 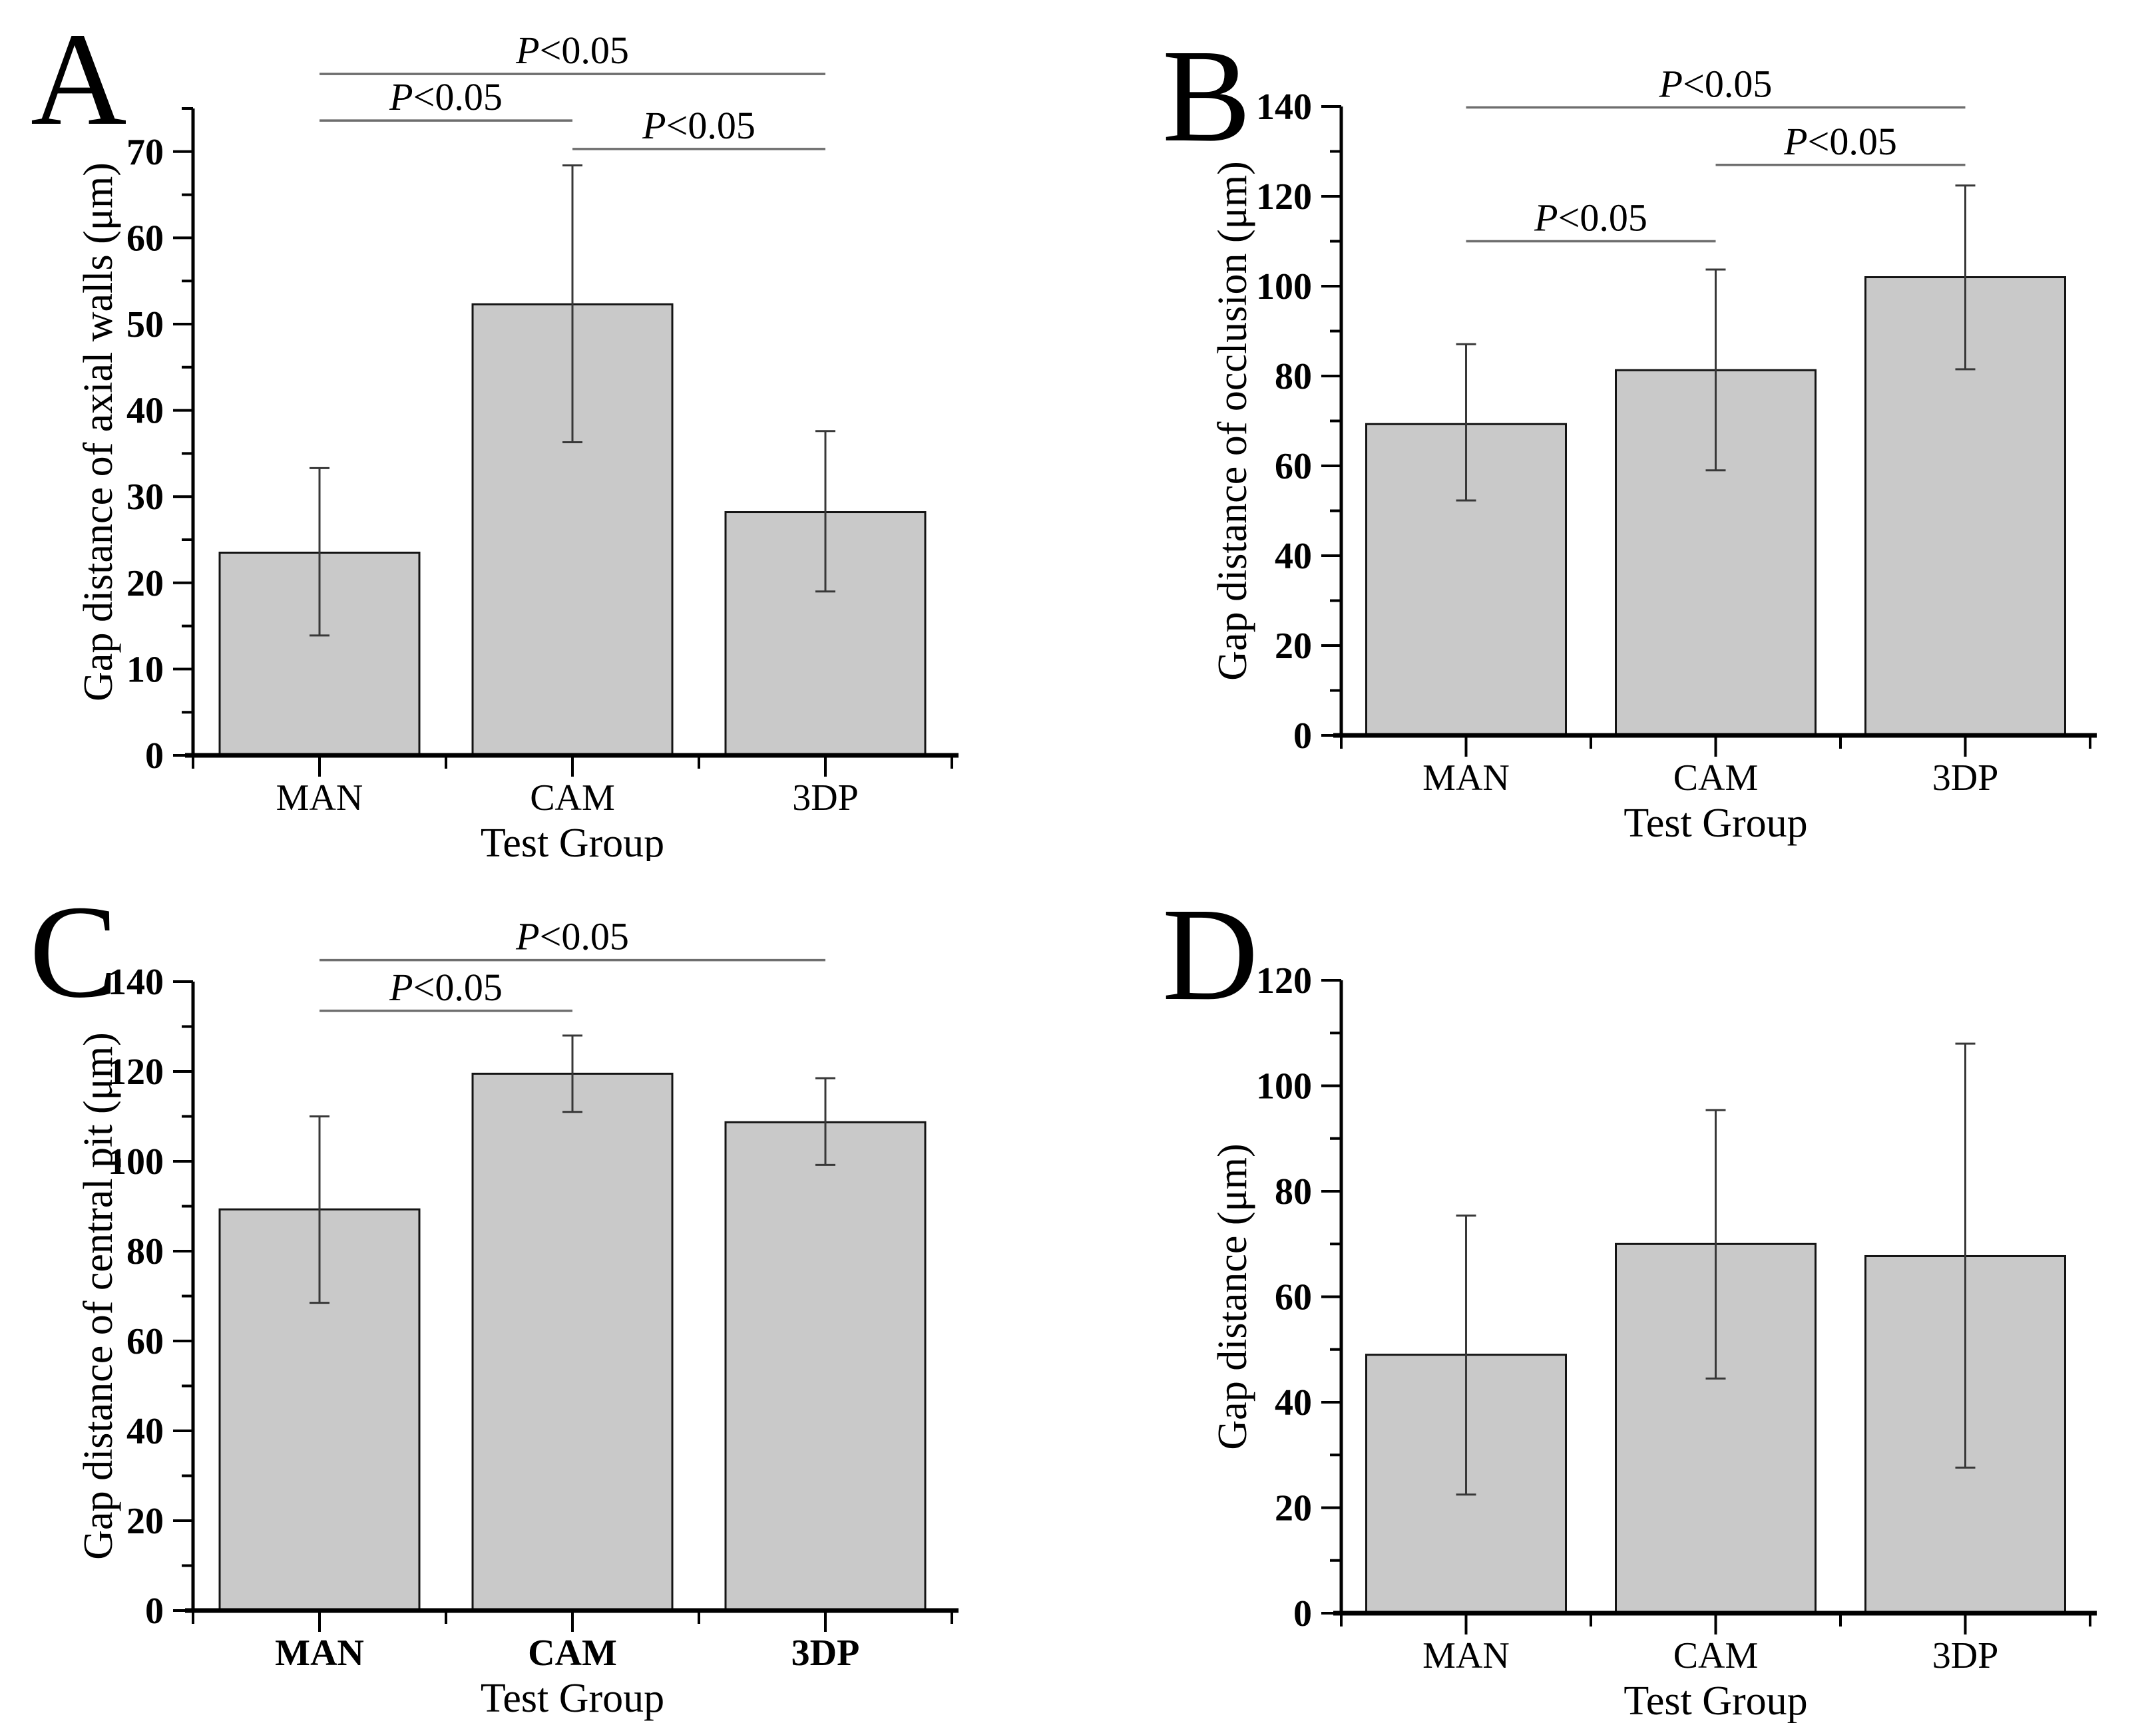 What do you see at coordinates (98, 1295) in the screenshot?
I see `y-axis-title: Gap distance of central pit (μm)` at bounding box center [98, 1295].